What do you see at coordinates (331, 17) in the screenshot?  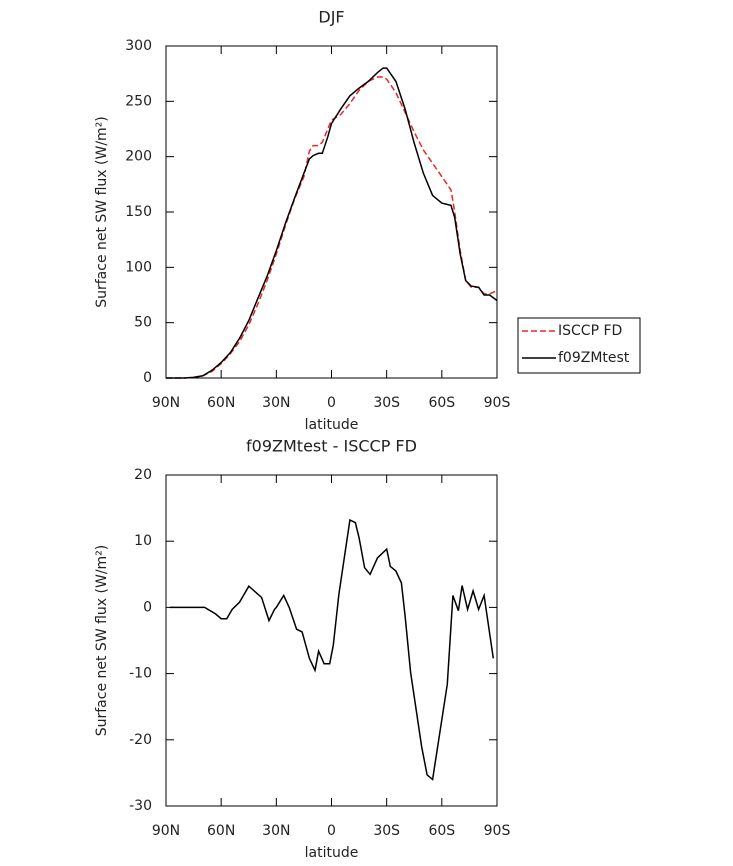 I see `chart-title: DJF` at bounding box center [331, 17].